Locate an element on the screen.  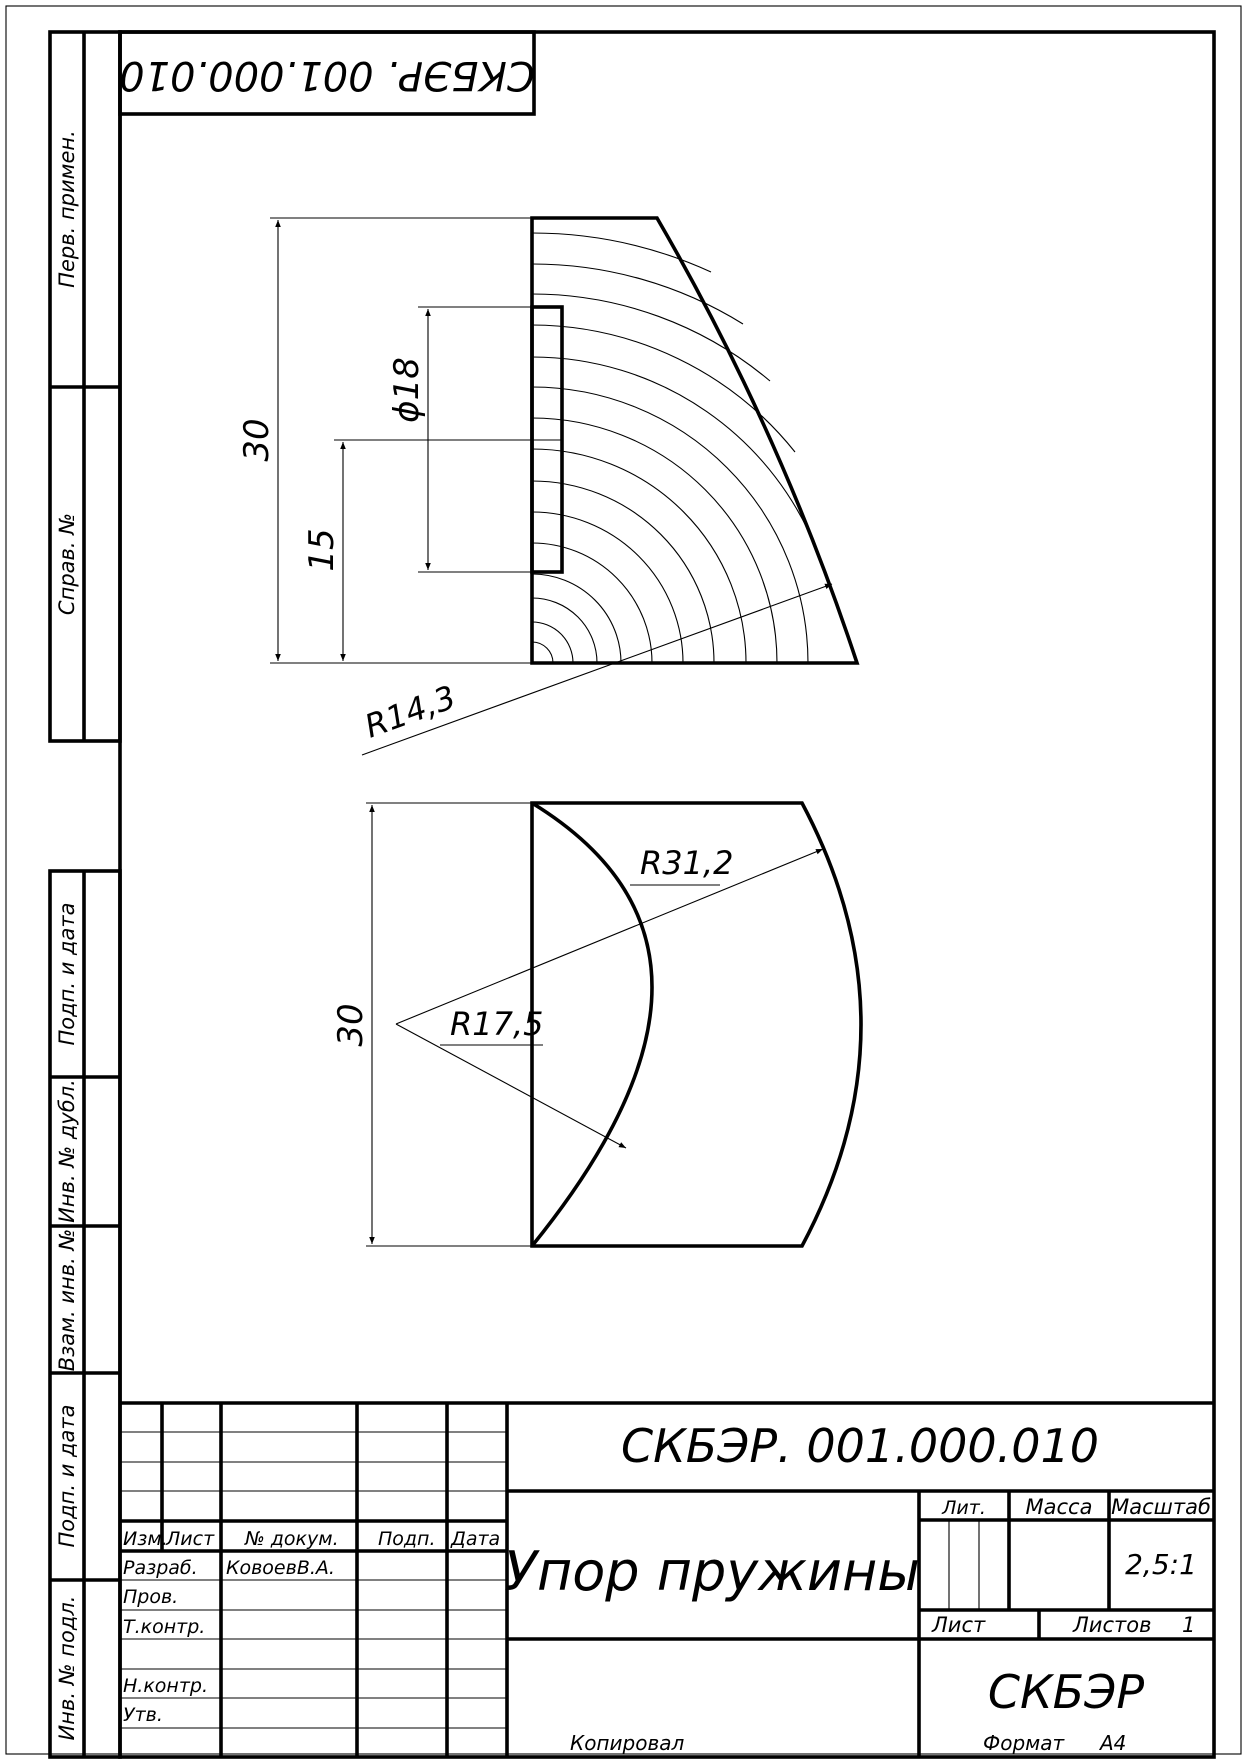
top-designation-box: СКБЭР. 001.000.010 is located at coordinates (327, 73).